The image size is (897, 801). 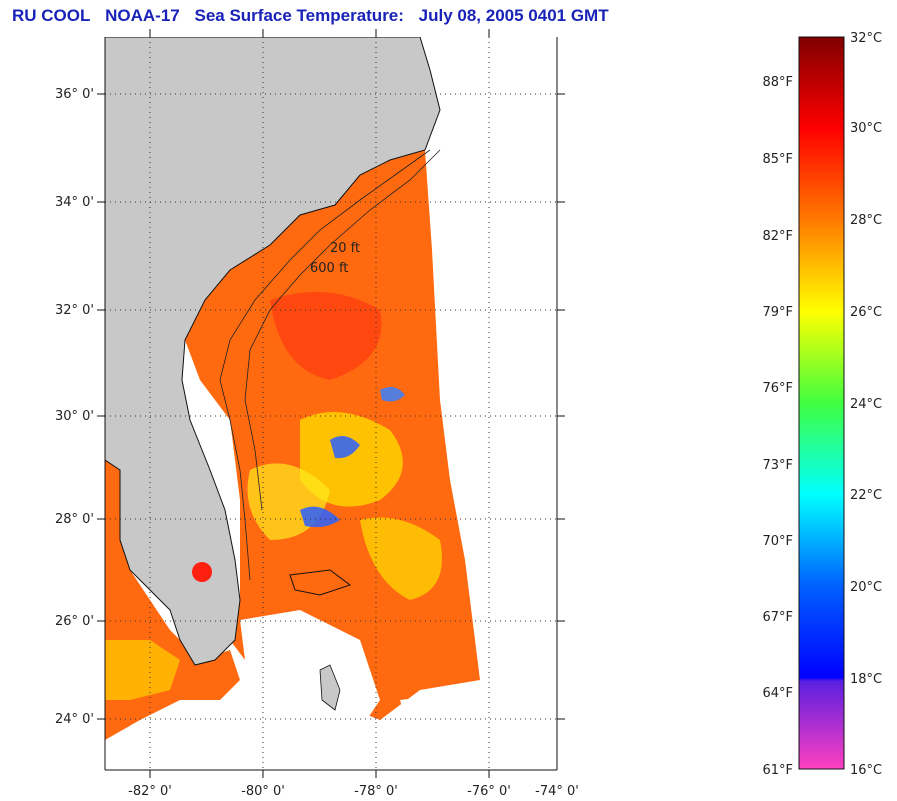 I want to click on colorbar-fahrenheit-label: 76°F, so click(x=777, y=388).